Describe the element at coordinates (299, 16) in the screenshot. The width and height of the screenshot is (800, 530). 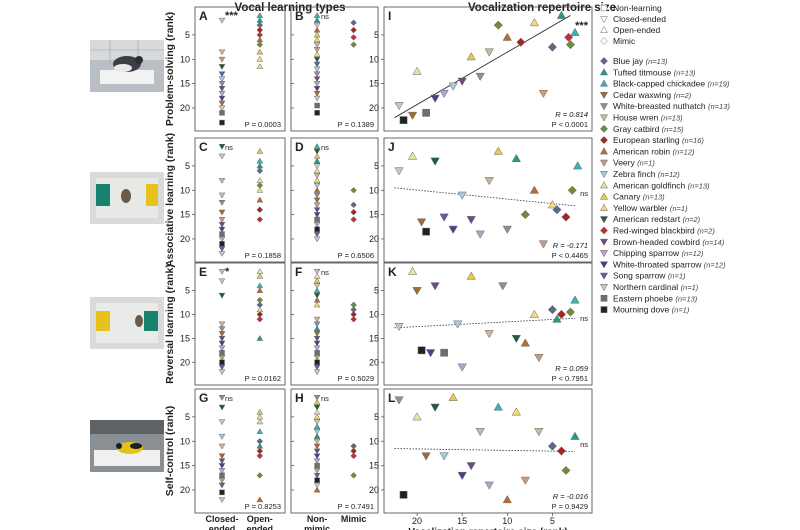
I see `panel-letter: B` at that location.